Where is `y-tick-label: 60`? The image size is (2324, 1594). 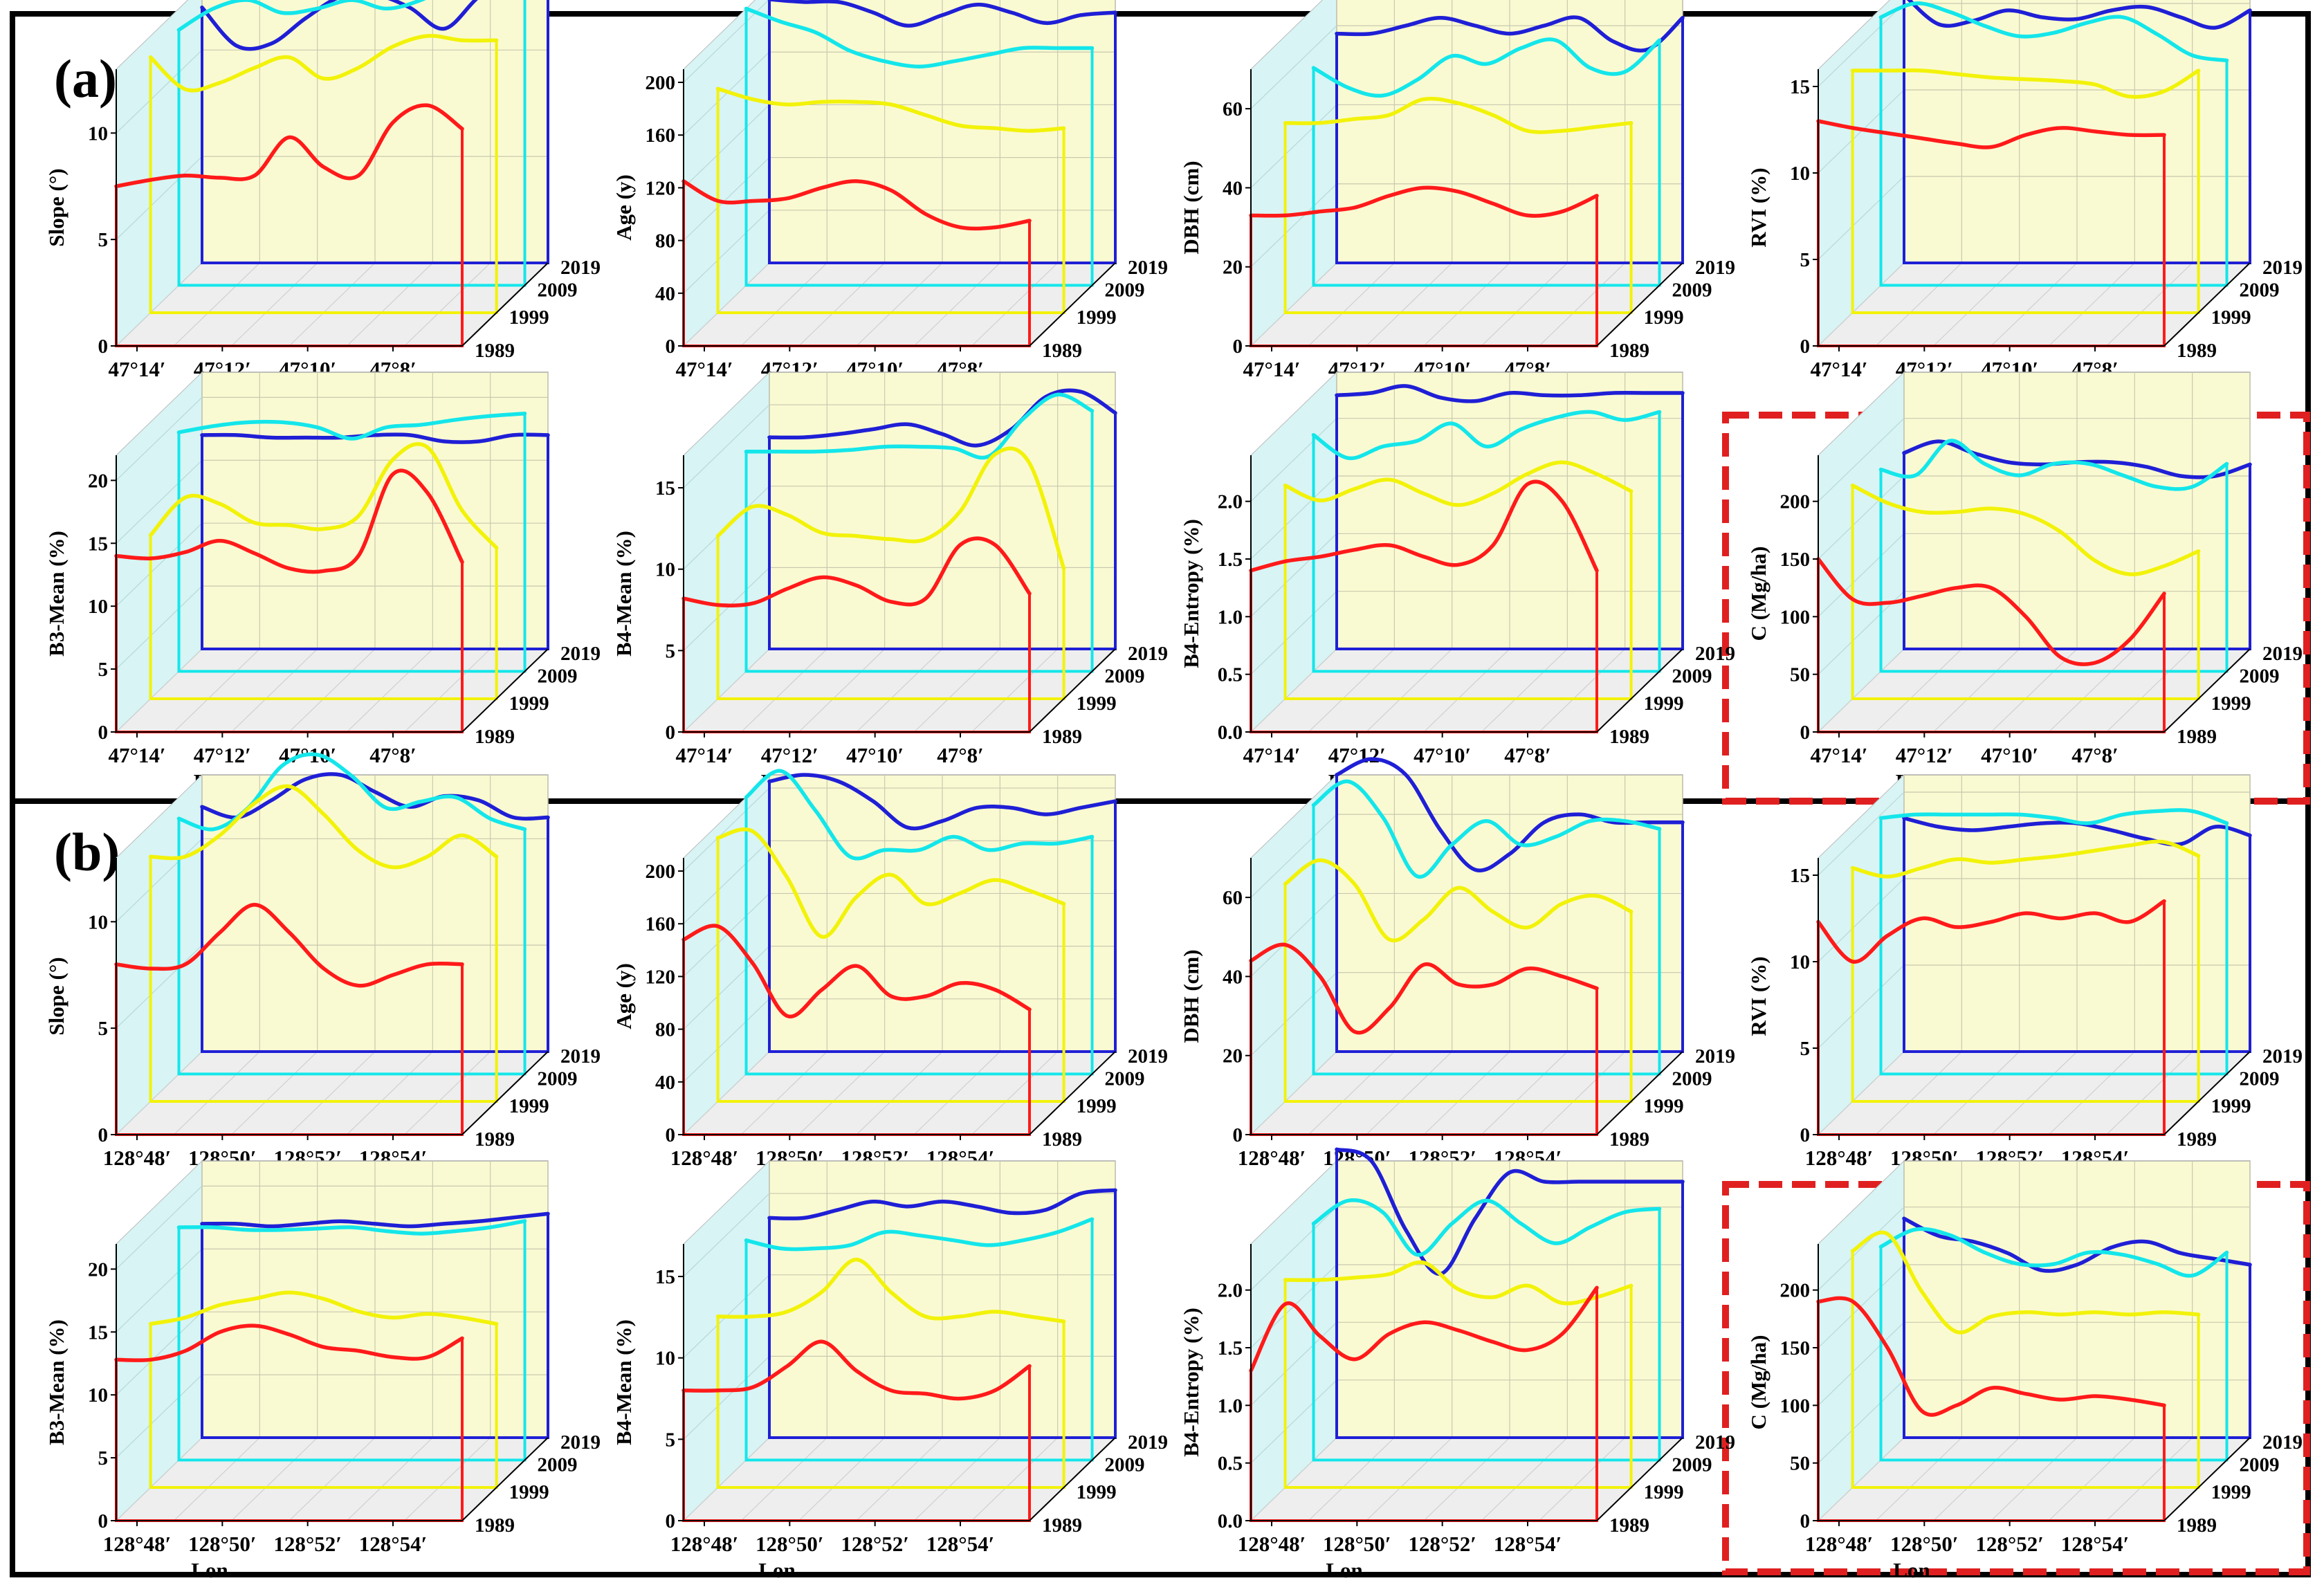
y-tick-label: 60 is located at coordinates (1233, 898).